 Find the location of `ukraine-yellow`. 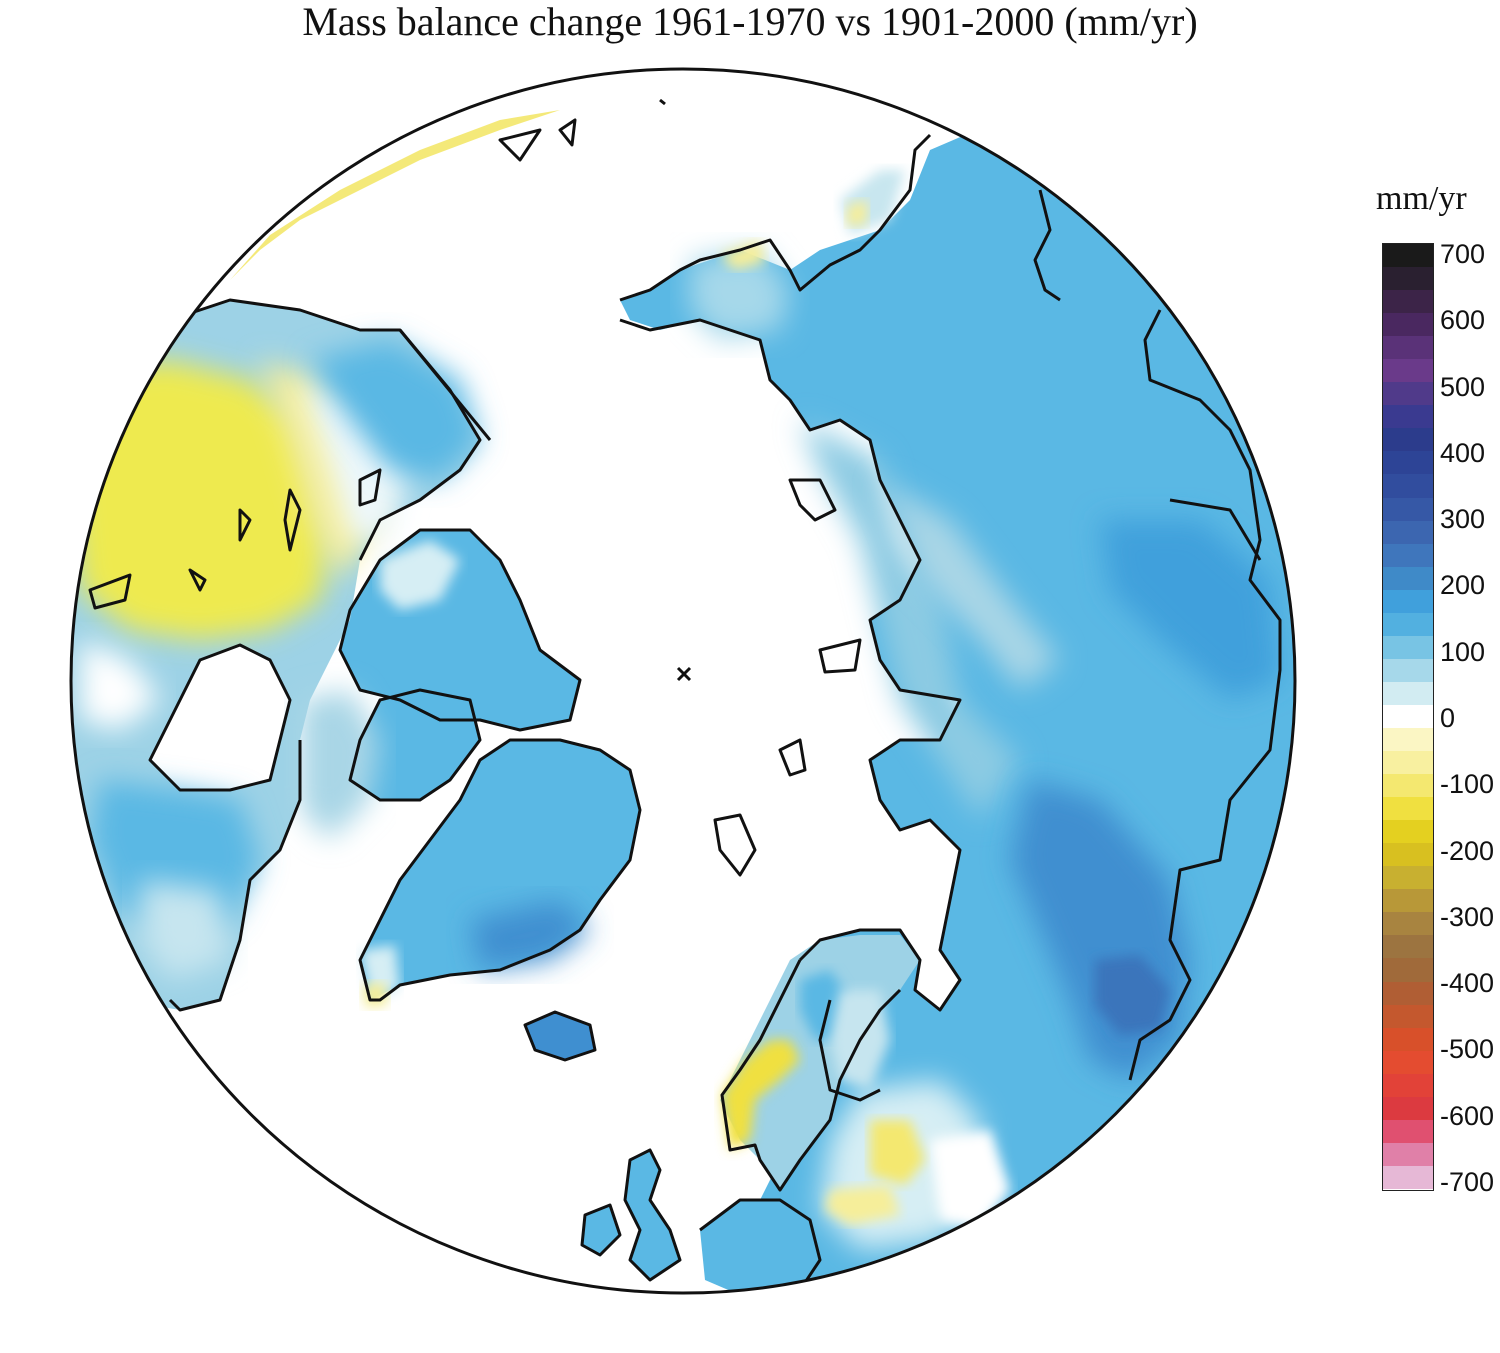

ukraine-yellow is located at coordinates (897, 1152).